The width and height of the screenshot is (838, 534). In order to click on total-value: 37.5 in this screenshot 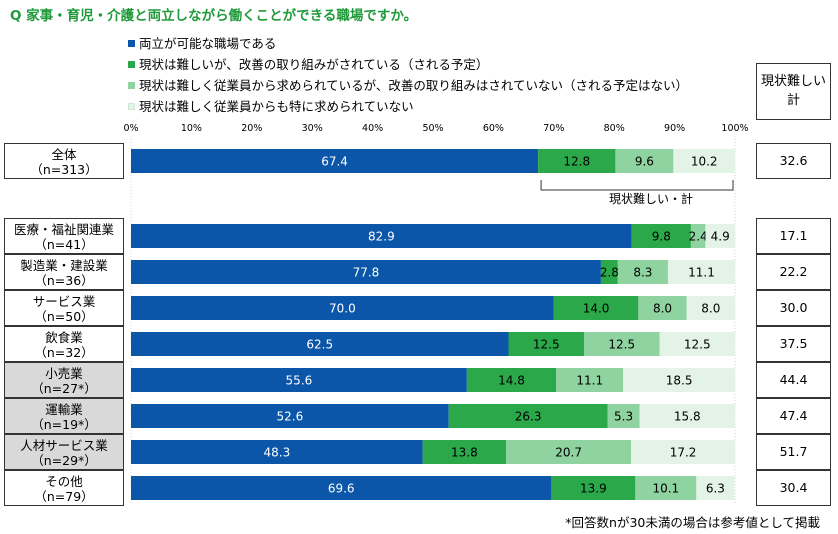, I will do `click(793, 344)`.